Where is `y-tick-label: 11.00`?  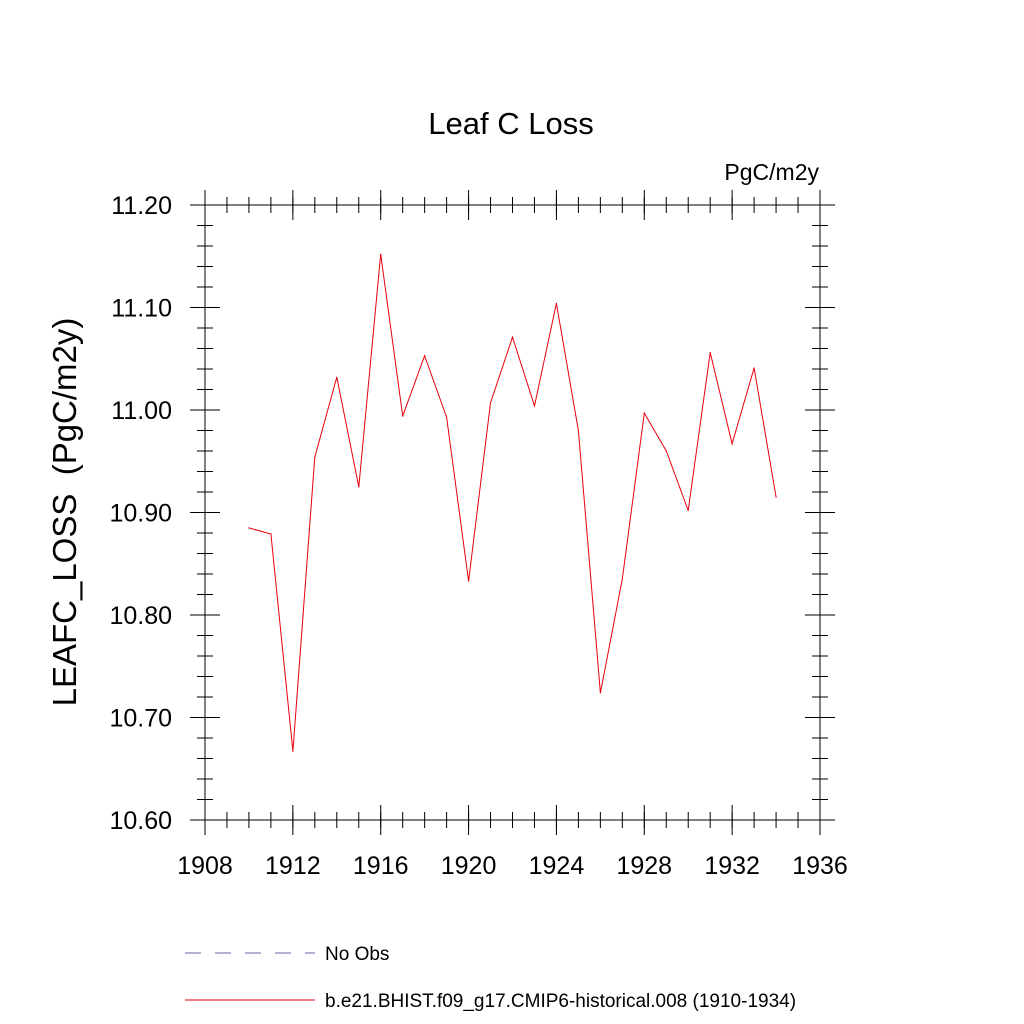
y-tick-label: 11.00 is located at coordinates (141, 411).